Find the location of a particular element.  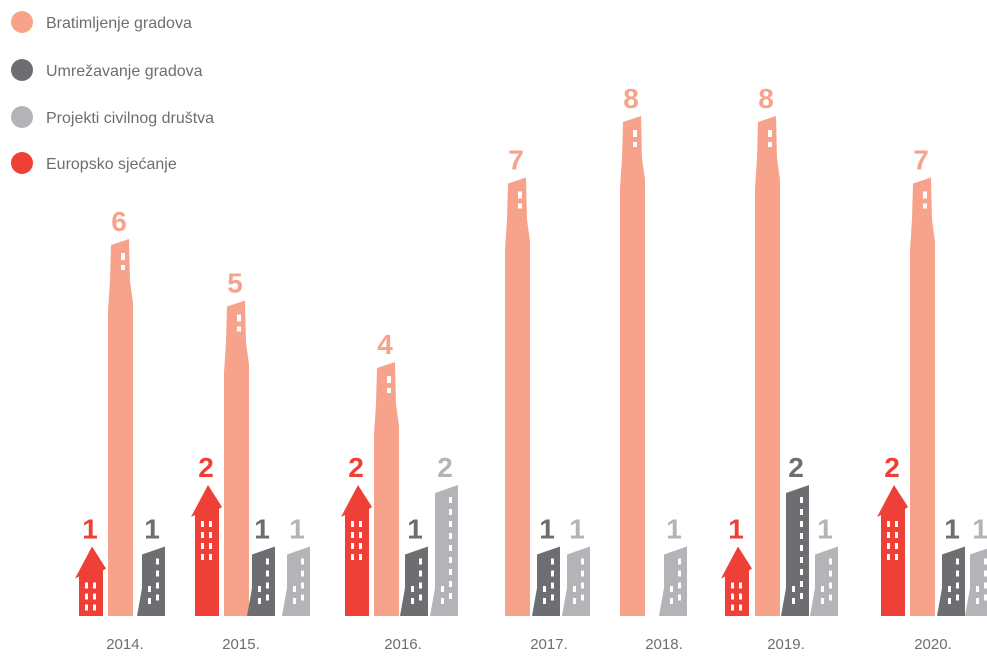

x-tick-label: 2018. is located at coordinates (664, 644).